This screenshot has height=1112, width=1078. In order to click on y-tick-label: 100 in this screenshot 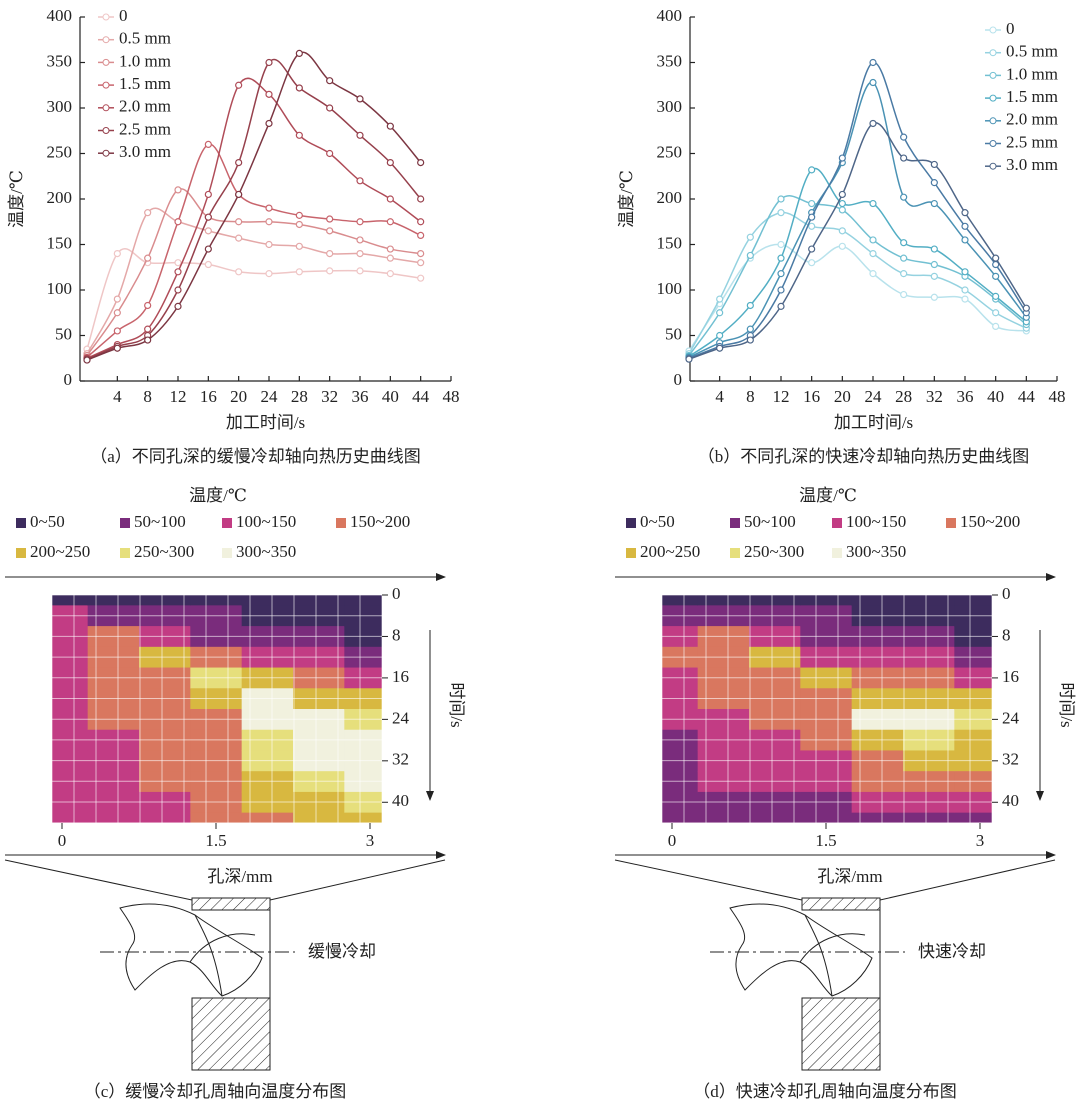, I will do `click(670, 288)`.